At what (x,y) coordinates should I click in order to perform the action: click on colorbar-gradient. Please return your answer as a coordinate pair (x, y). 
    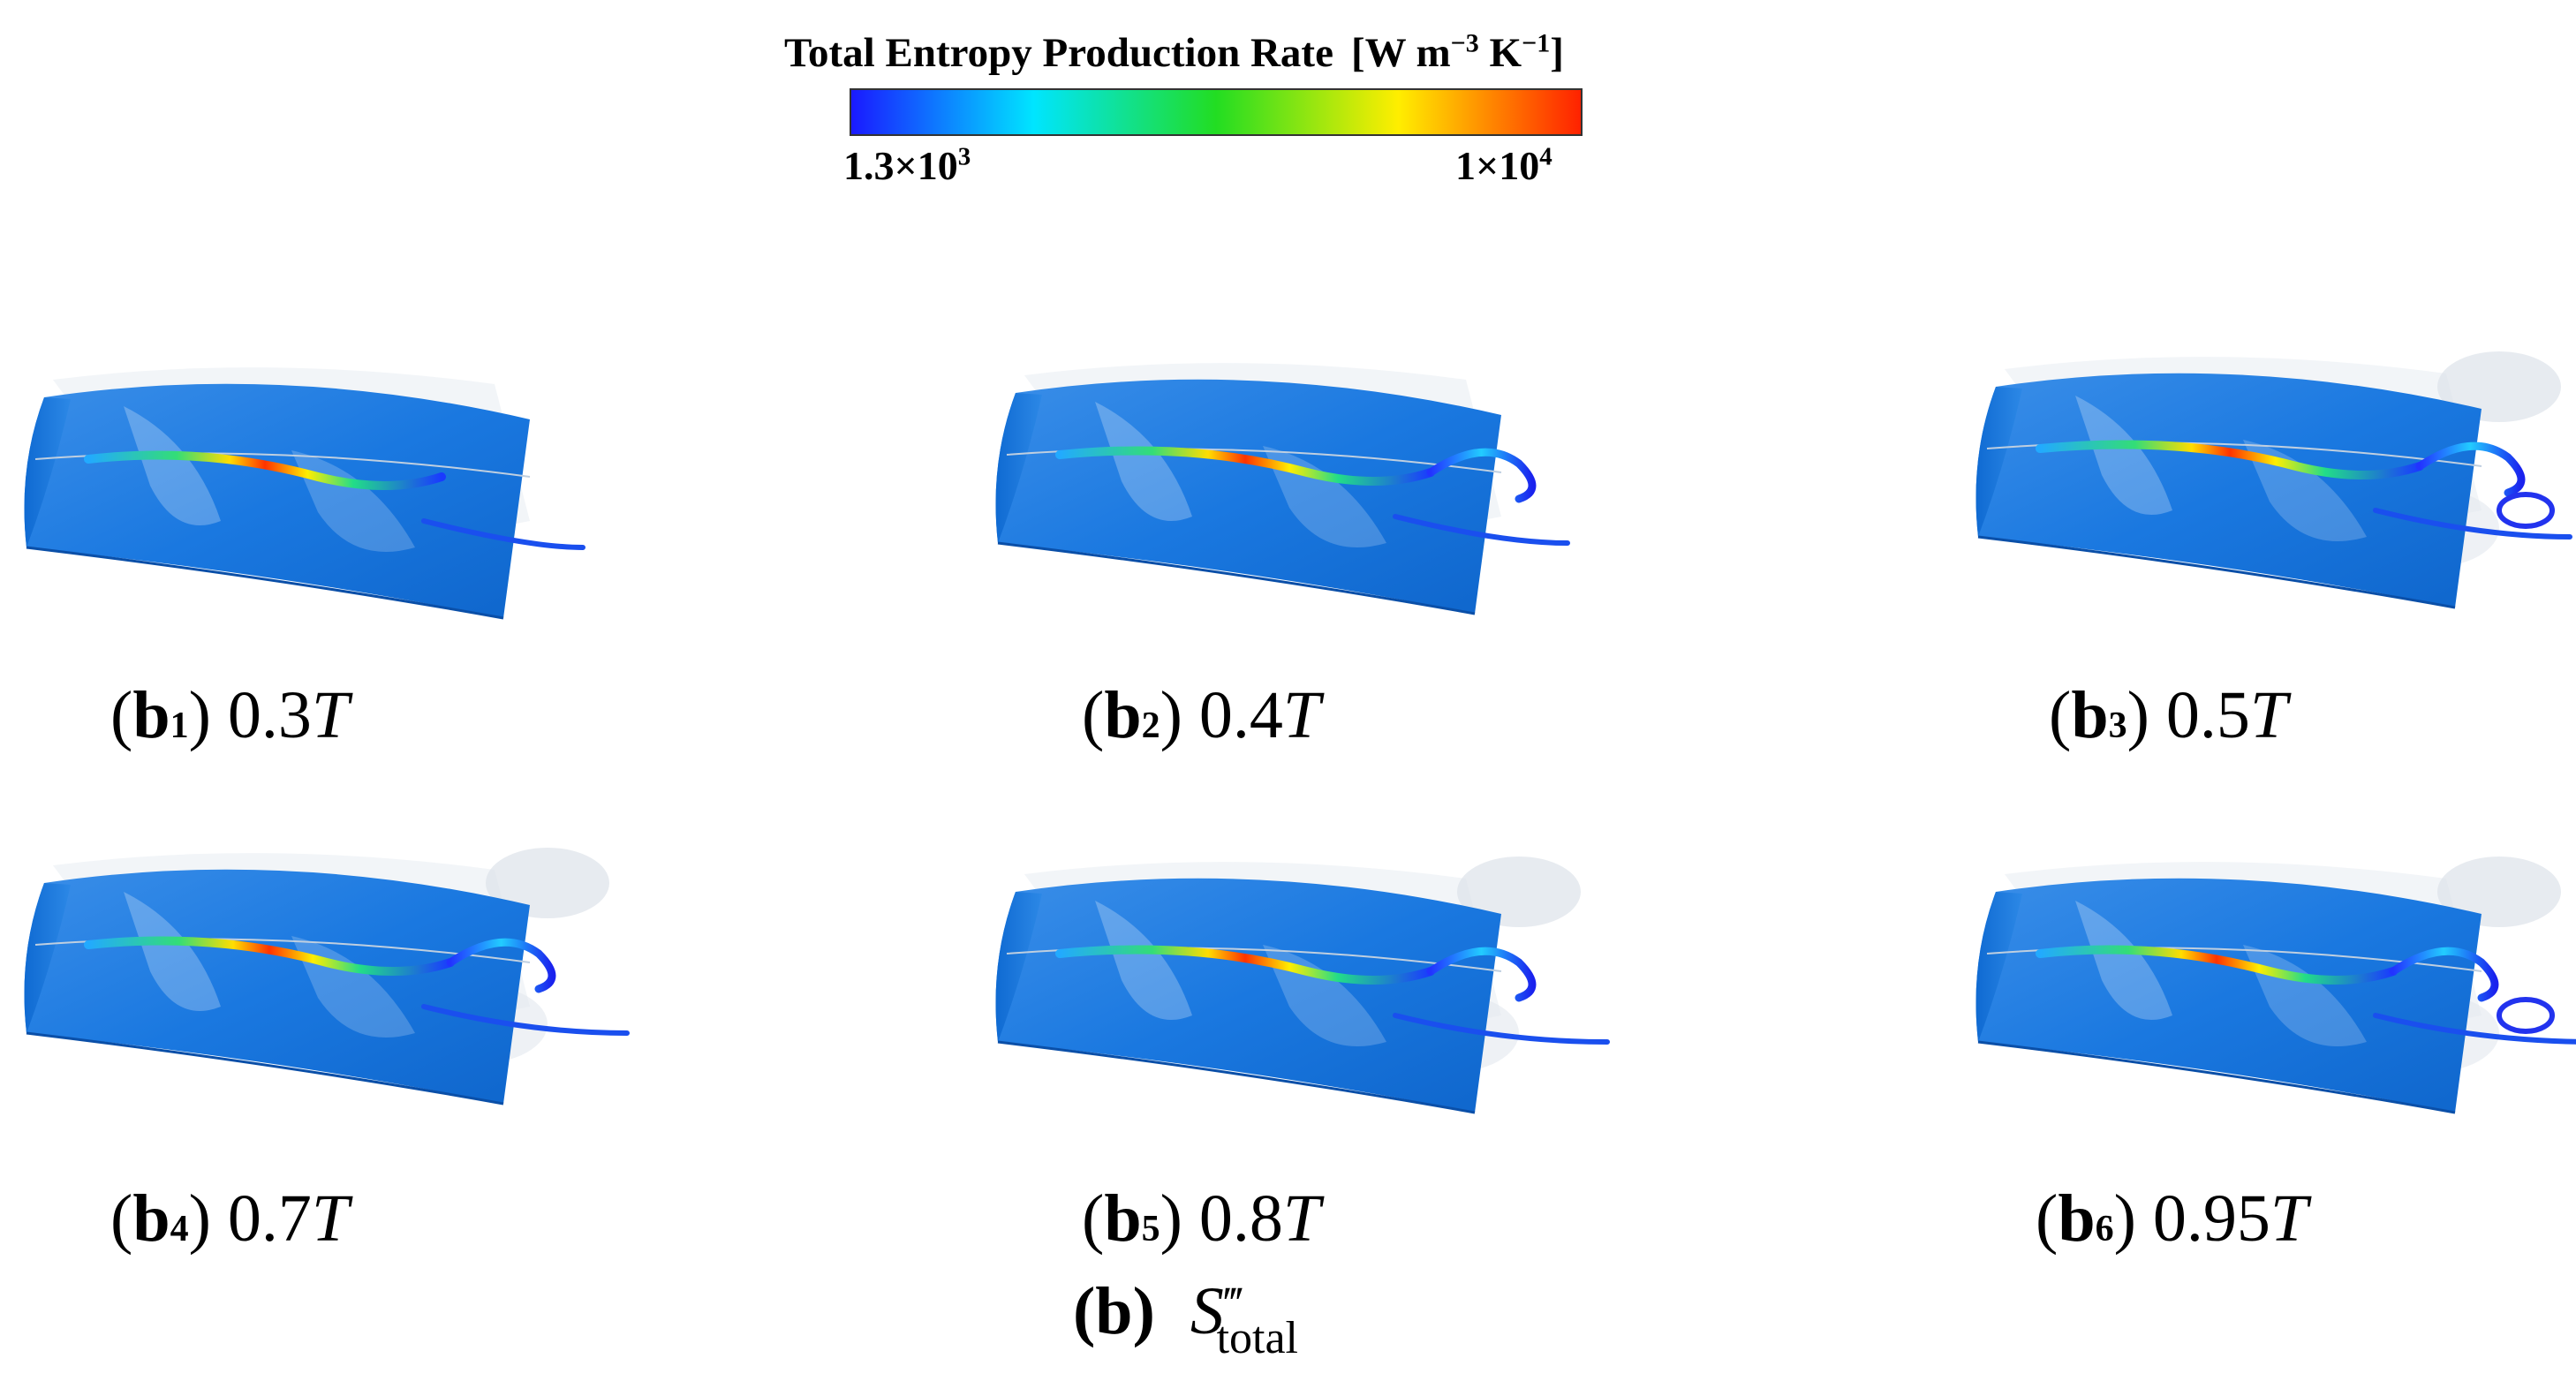
    Looking at the image, I should click on (1216, 112).